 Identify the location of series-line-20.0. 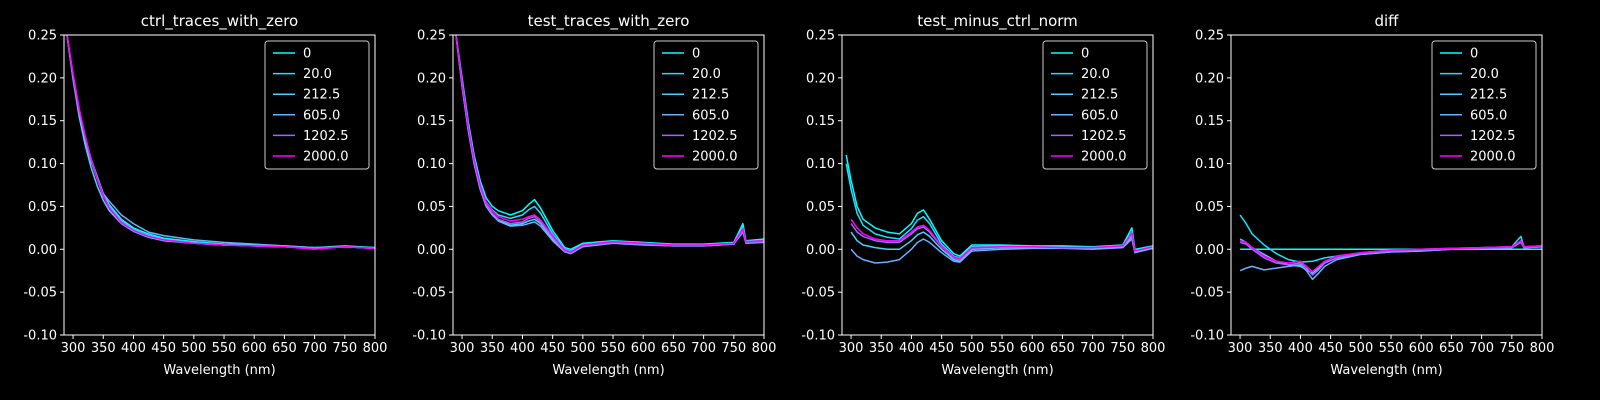
(999, 211).